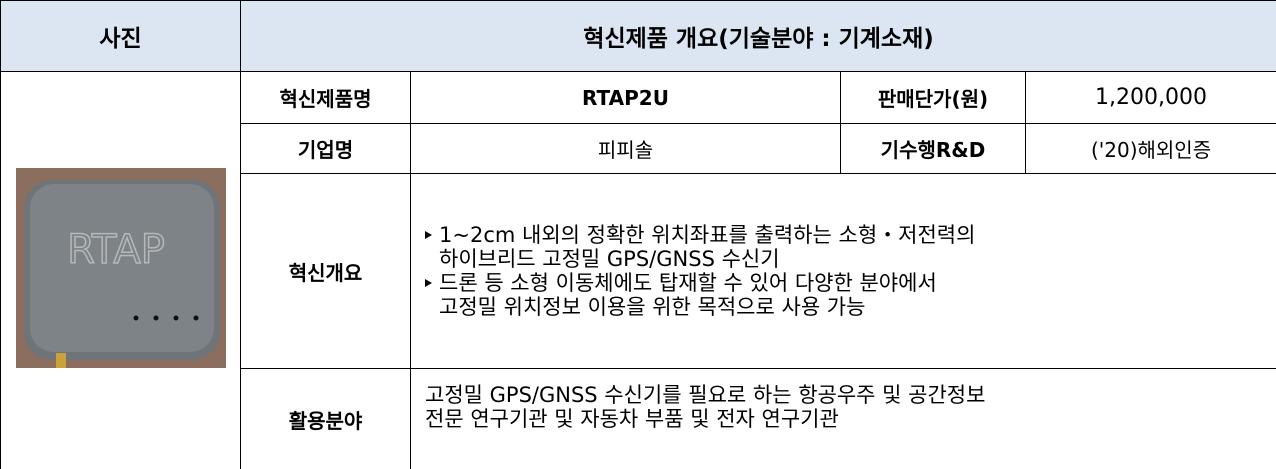  What do you see at coordinates (857, 307) in the screenshot?
I see `line: 고정밀 위치정보 이용을 위한 목적으로 사용 가능` at bounding box center [857, 307].